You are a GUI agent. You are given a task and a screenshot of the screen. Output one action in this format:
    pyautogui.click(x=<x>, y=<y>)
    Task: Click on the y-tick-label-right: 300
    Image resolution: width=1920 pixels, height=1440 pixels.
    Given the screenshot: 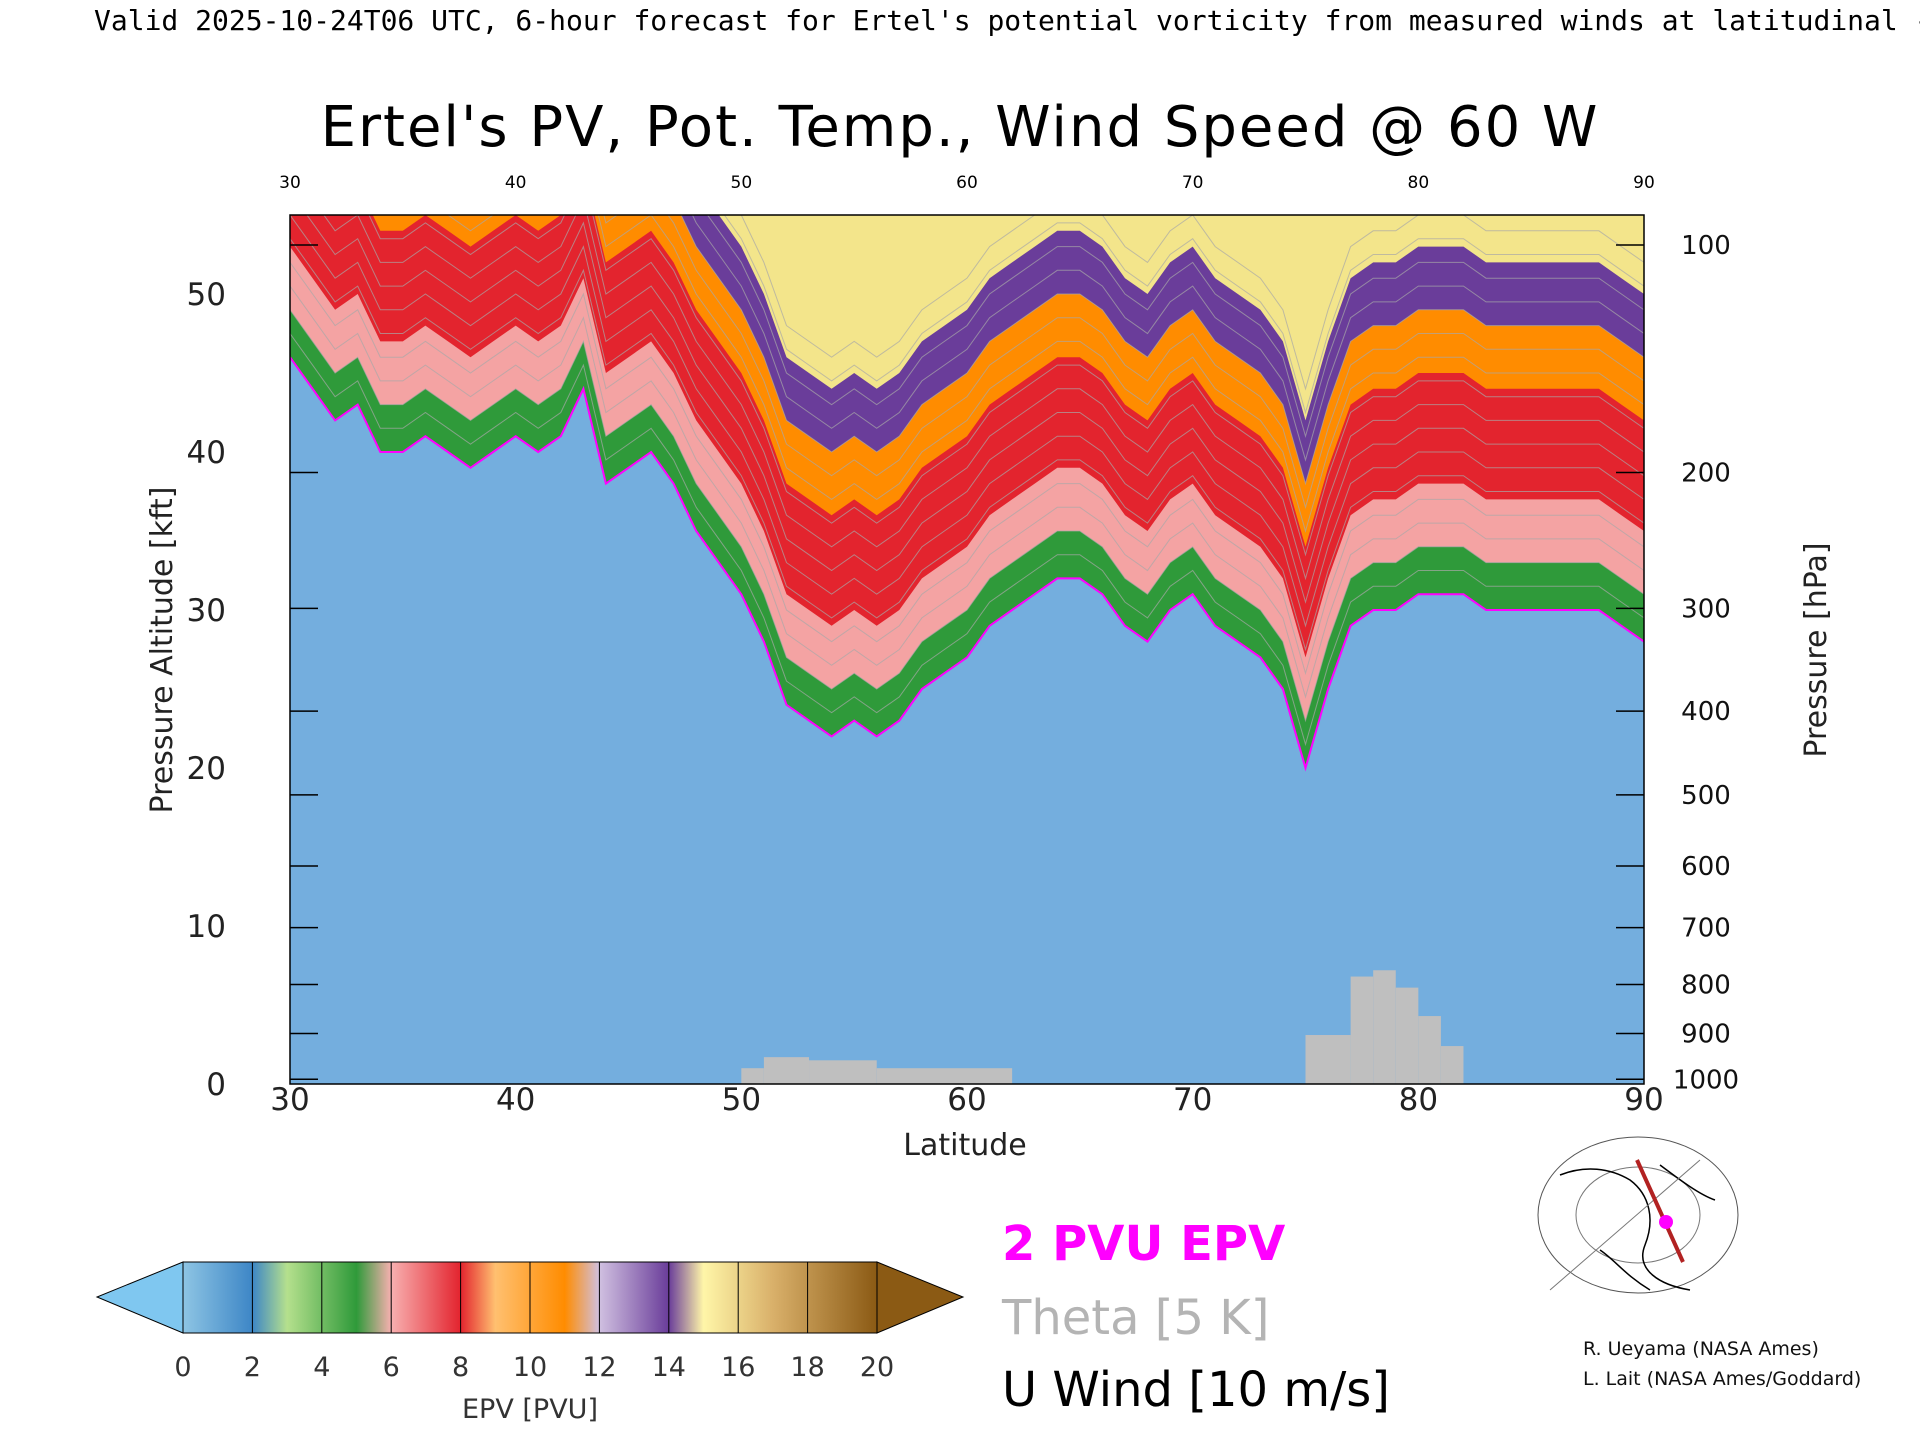 What is the action you would take?
    pyautogui.click(x=1706, y=609)
    